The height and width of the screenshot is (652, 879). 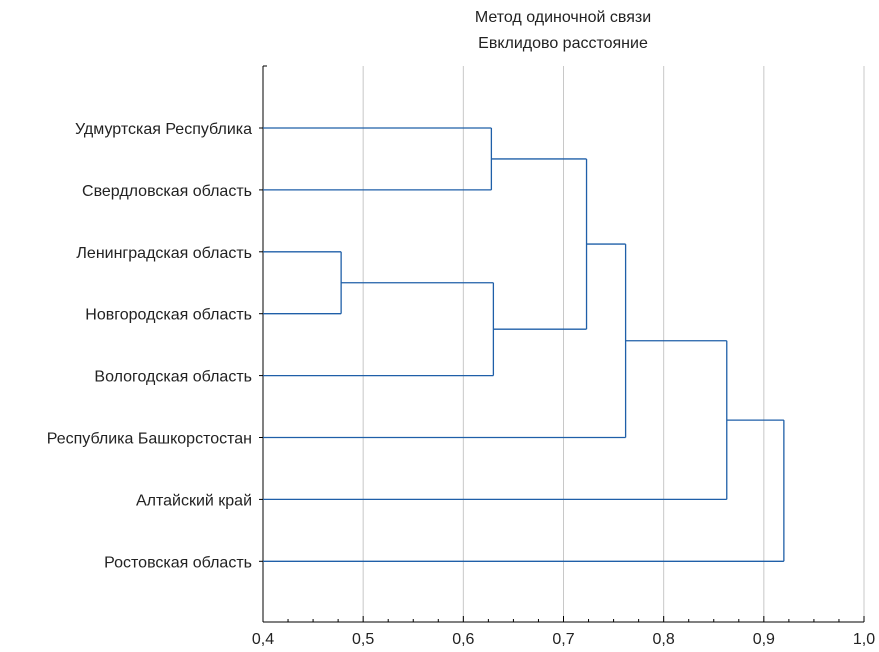 I want to click on leaf-label: Новгородская область, so click(x=168, y=315).